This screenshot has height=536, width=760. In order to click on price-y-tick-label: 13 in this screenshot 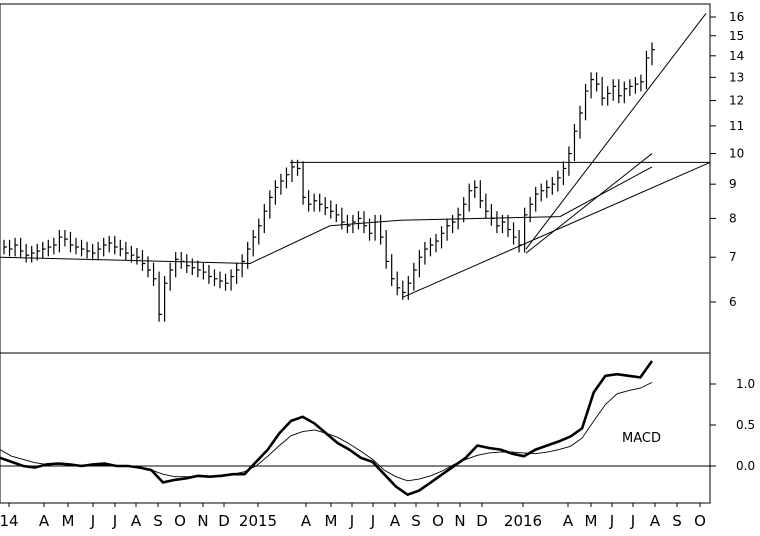, I will do `click(736, 77)`.